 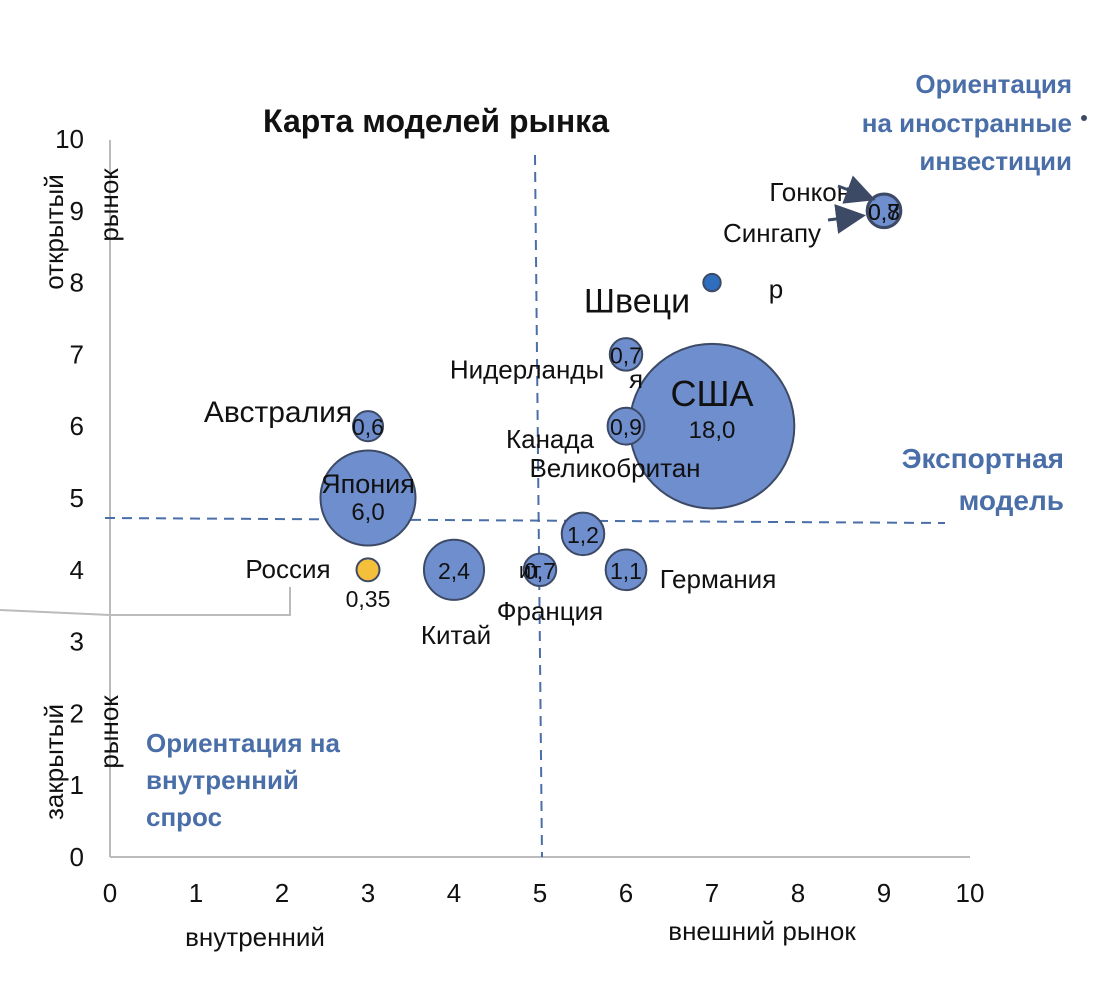 I want to click on country-label: Китай, so click(x=456, y=635).